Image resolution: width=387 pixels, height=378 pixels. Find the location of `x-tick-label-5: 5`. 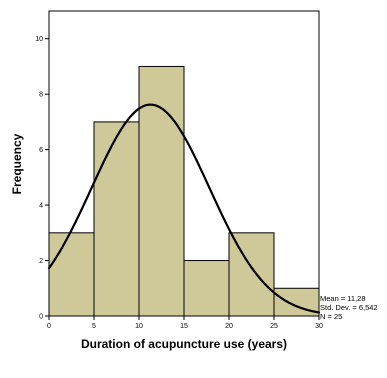

x-tick-label-5: 5 is located at coordinates (94, 326).